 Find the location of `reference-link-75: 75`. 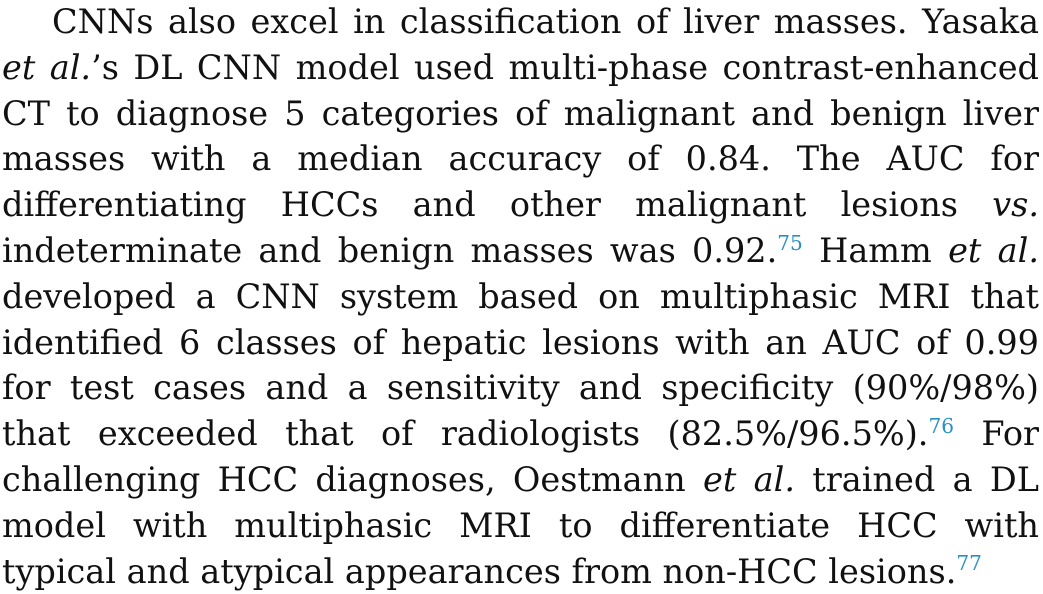

reference-link-75: 75 is located at coordinates (790, 242).